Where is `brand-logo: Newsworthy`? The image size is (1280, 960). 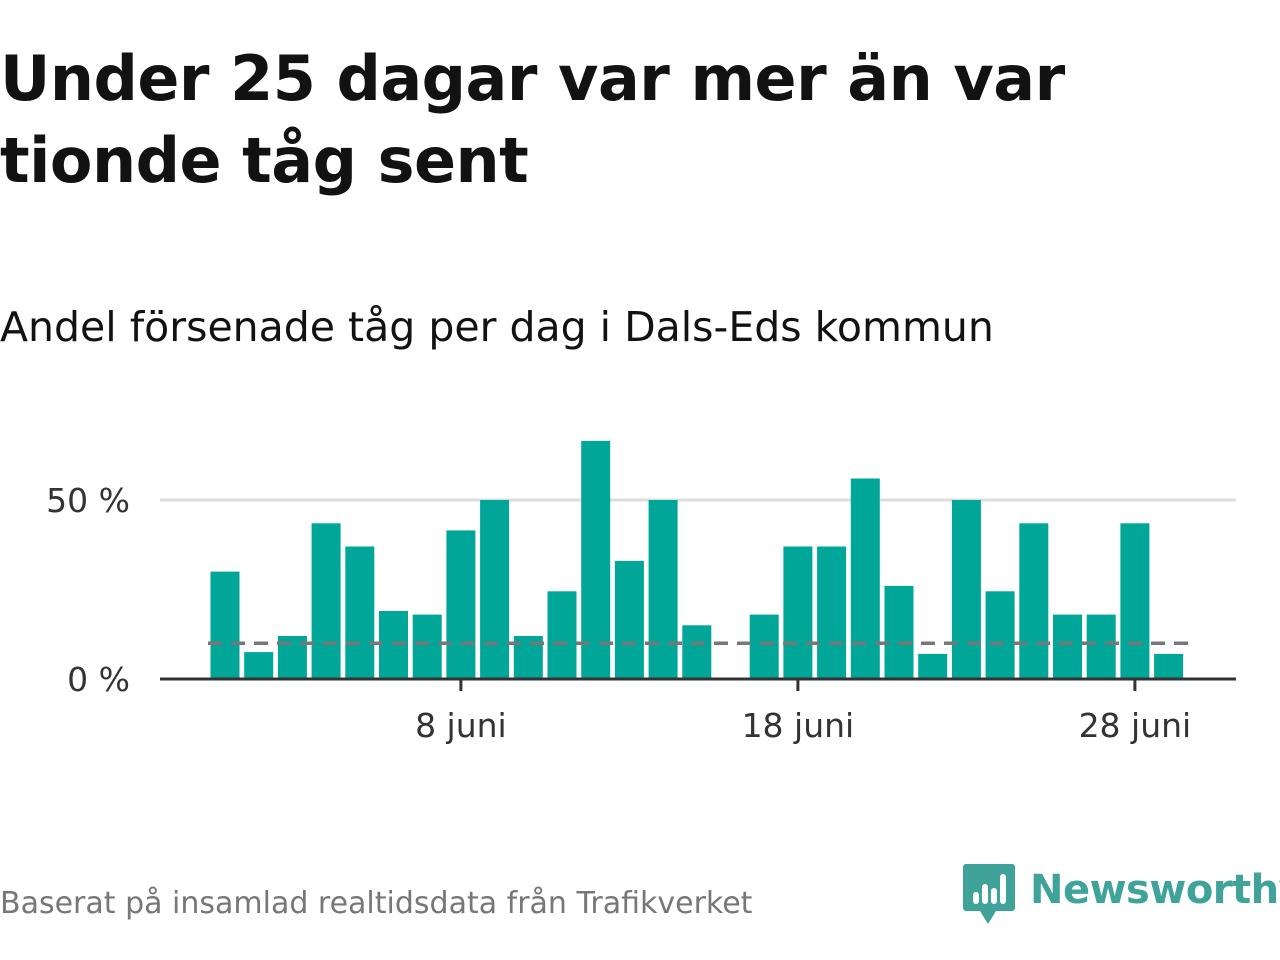
brand-logo: Newsworthy is located at coordinates (1121, 895).